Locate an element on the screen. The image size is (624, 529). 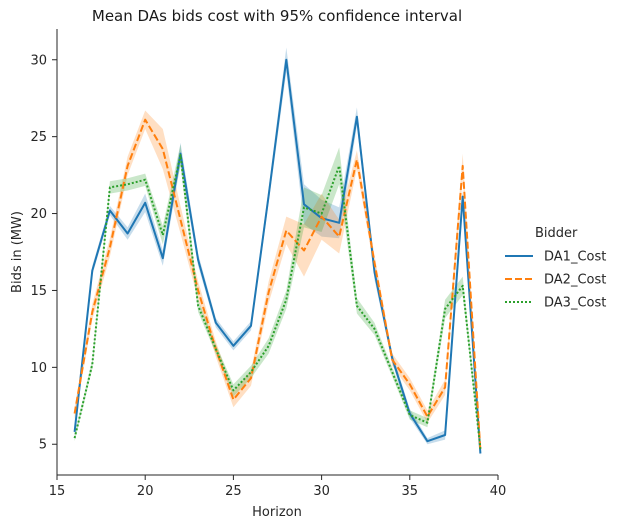
y-tick-label: 5 is located at coordinates (43, 445).